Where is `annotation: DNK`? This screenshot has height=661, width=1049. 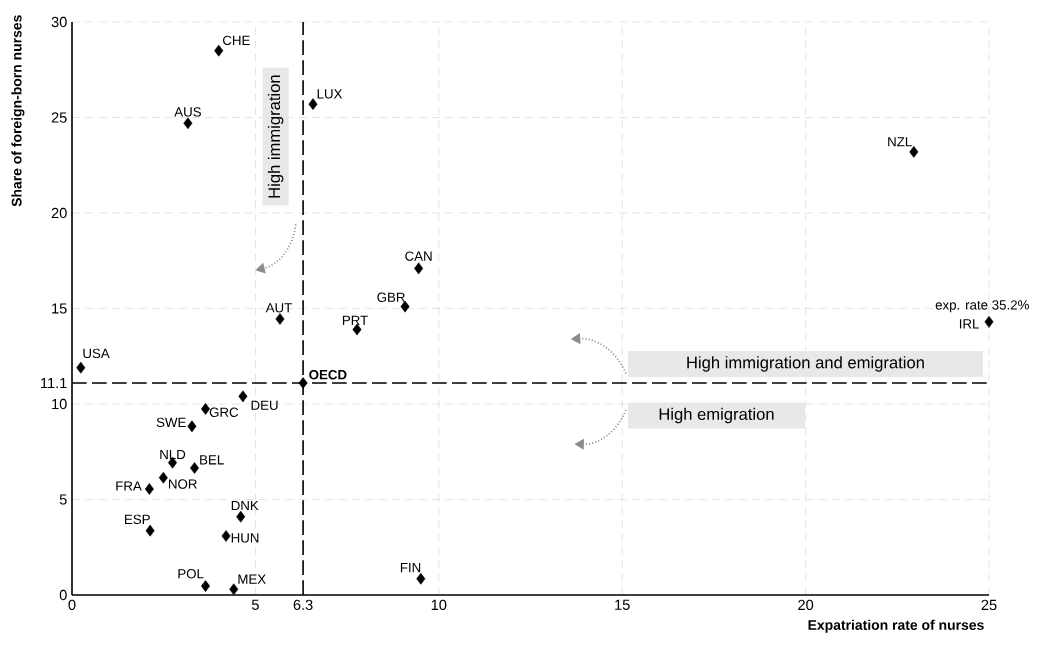 annotation: DNK is located at coordinates (245, 505).